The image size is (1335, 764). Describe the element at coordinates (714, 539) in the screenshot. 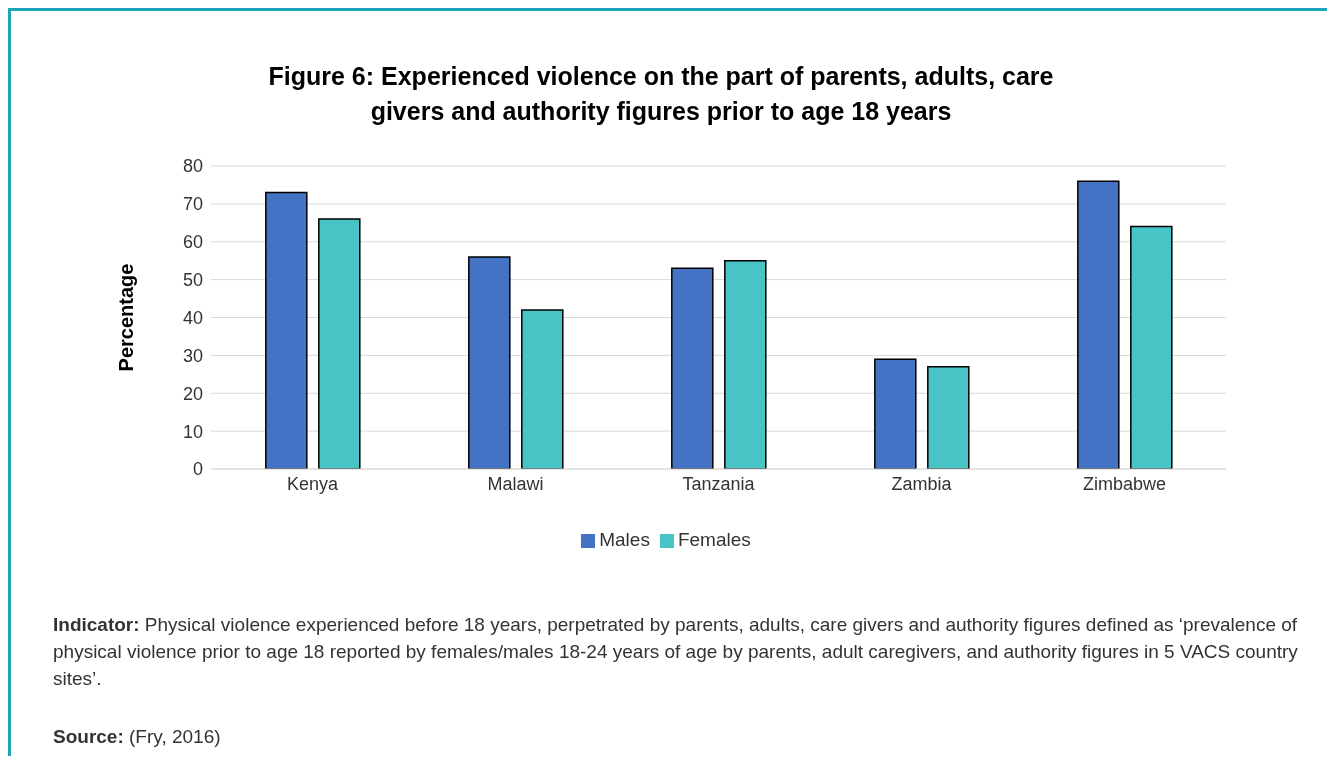

I see `legend-label: Females` at that location.